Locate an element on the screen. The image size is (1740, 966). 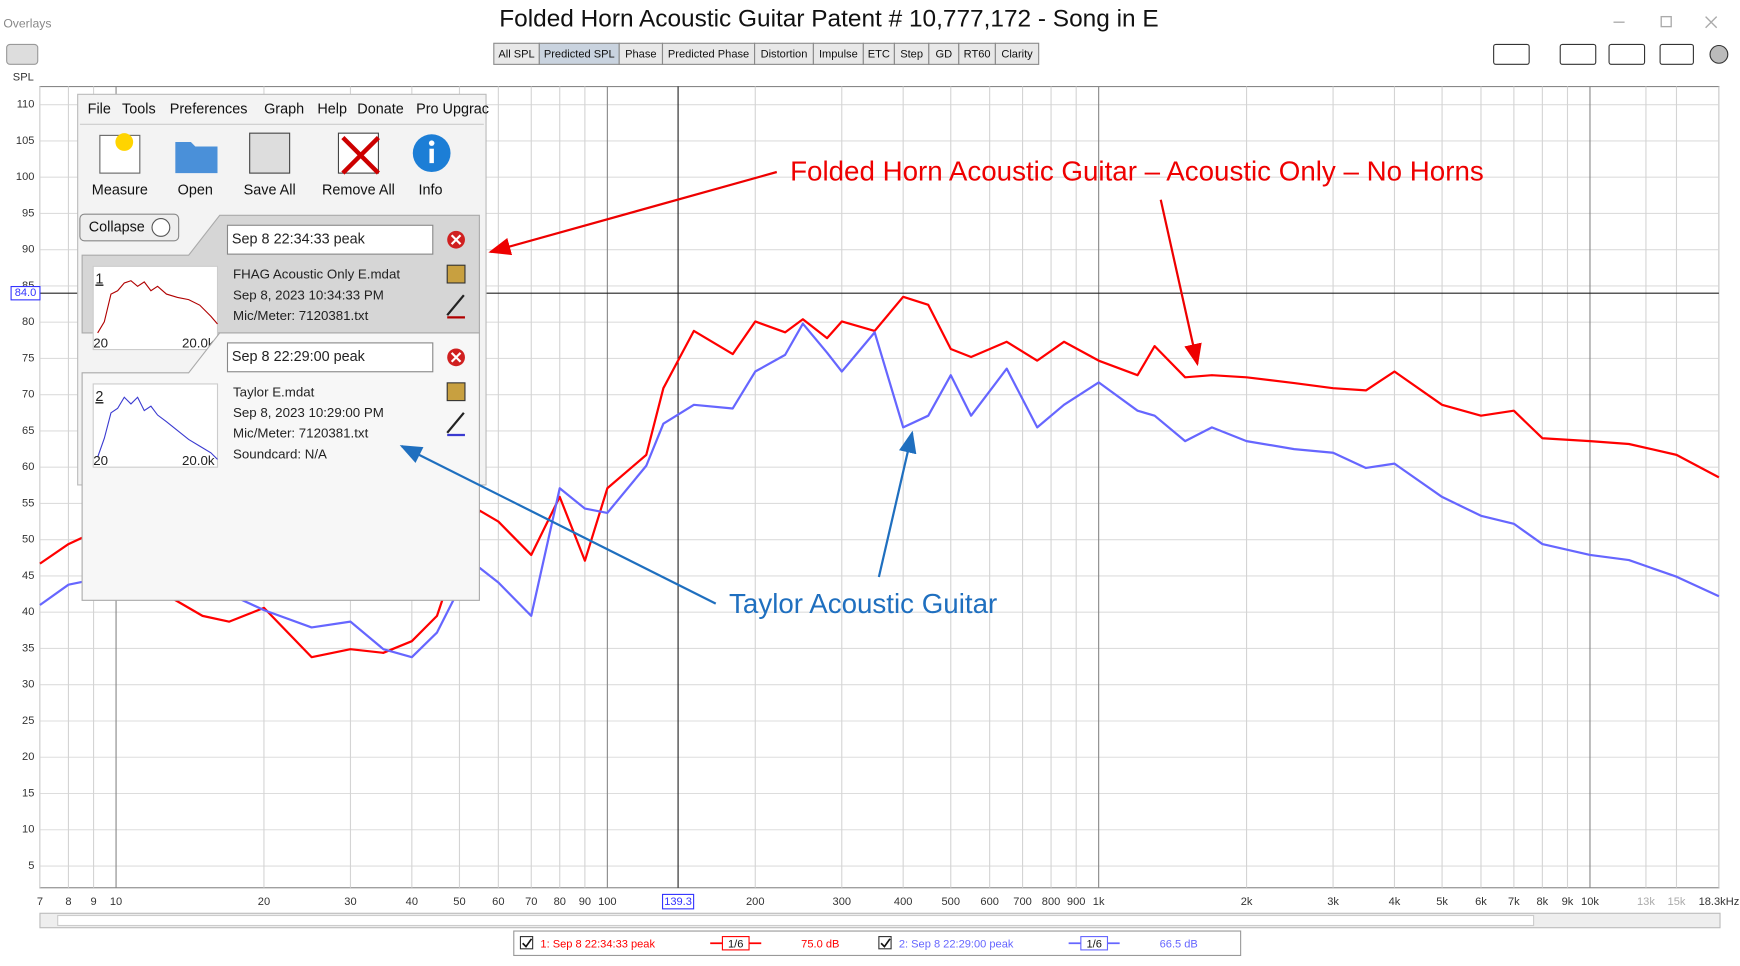
collapse-icon is located at coordinates (161, 227).